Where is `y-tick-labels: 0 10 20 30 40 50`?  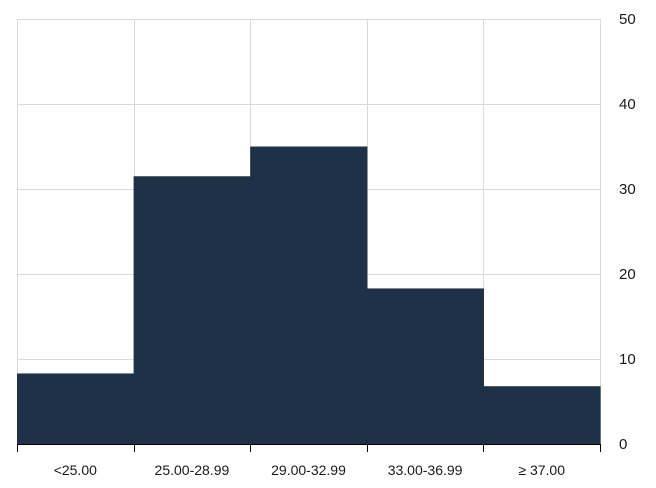 y-tick-labels: 0 10 20 30 40 50 is located at coordinates (627, 232).